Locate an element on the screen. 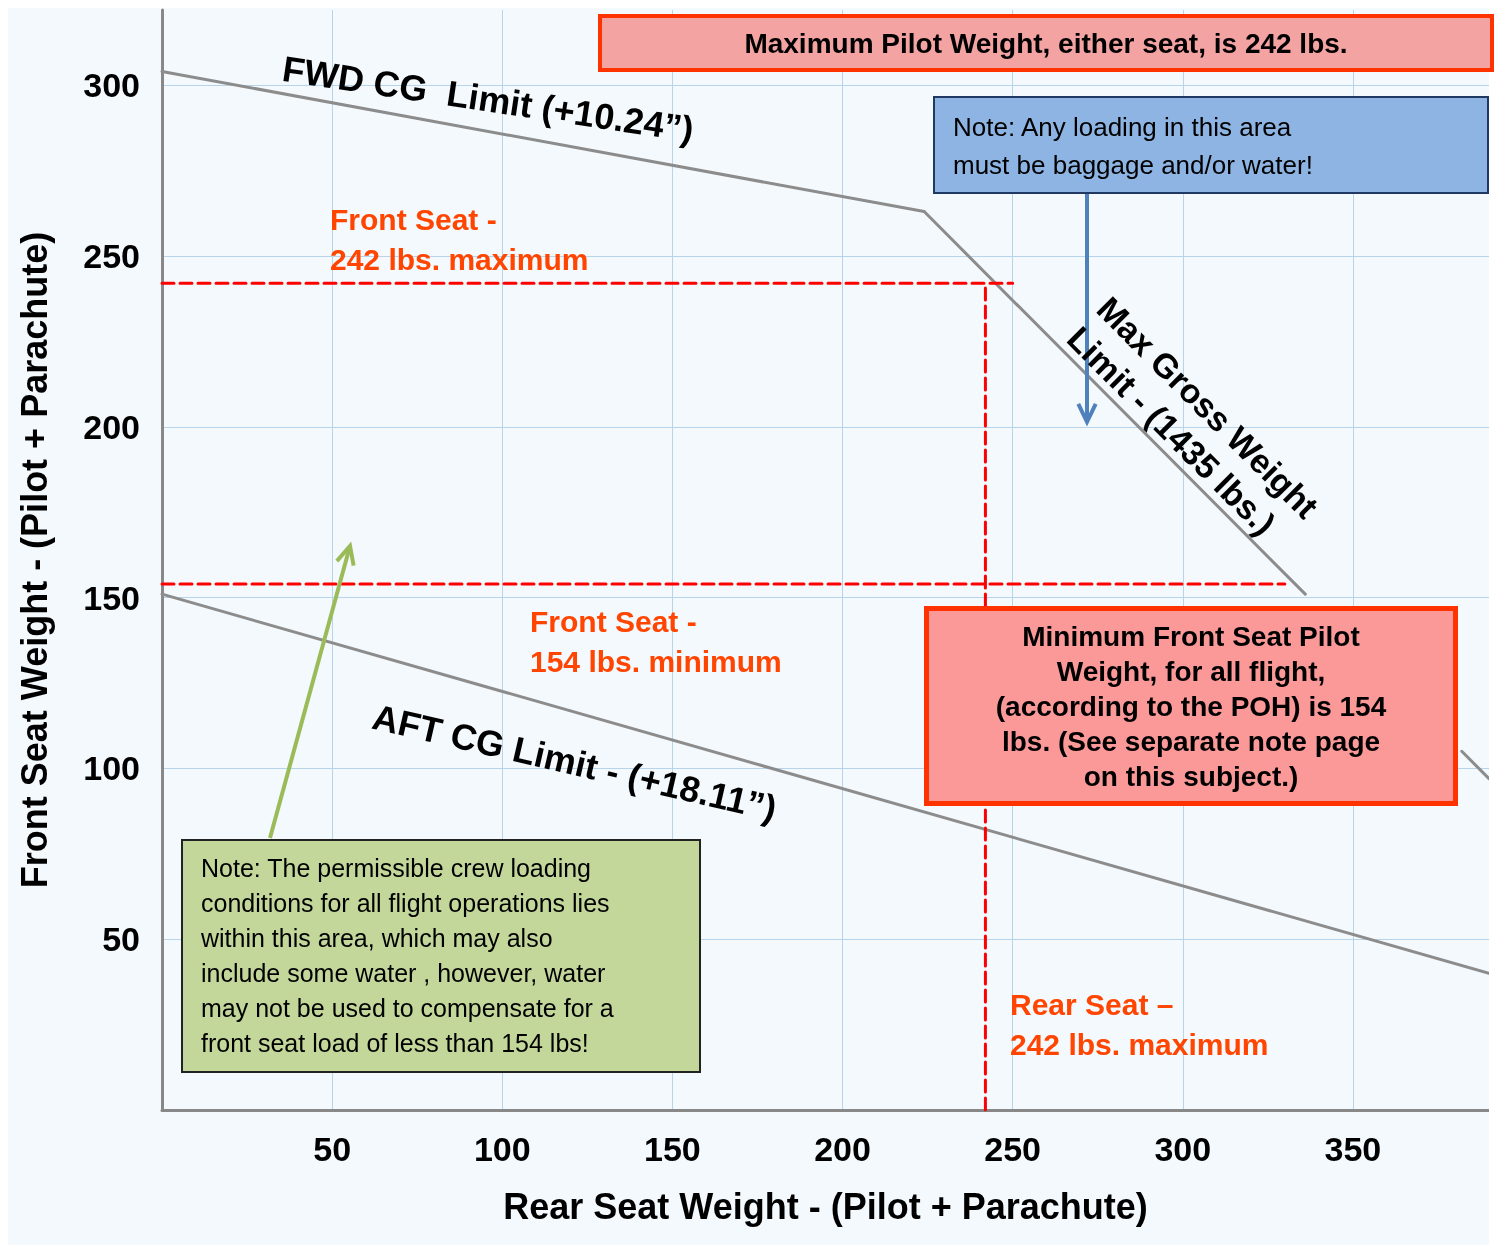  annotation: Front Seat - 154 lbs. minimum is located at coordinates (656, 642).